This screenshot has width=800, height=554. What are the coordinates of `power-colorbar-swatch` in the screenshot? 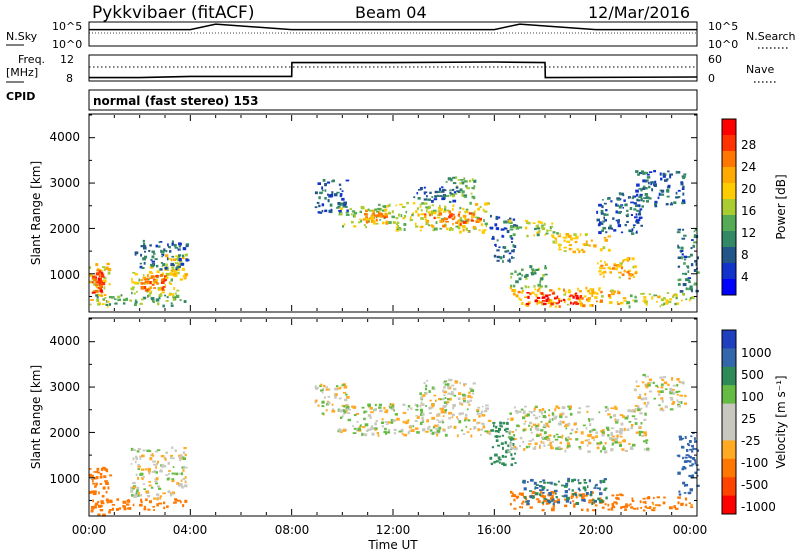 It's located at (729, 159).